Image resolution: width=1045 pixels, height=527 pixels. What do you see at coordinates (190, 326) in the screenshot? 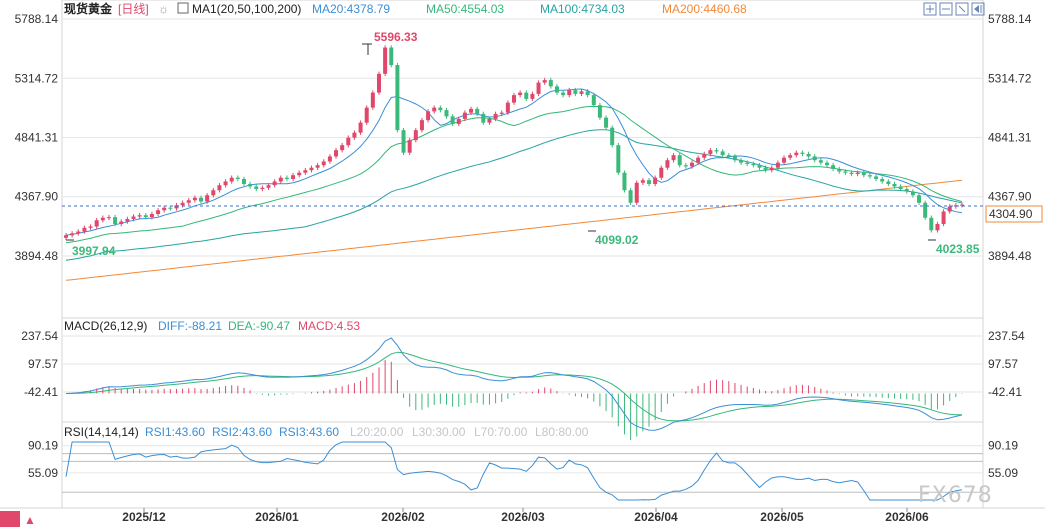
I see `macd-diff: DIFF:-88.21` at bounding box center [190, 326].